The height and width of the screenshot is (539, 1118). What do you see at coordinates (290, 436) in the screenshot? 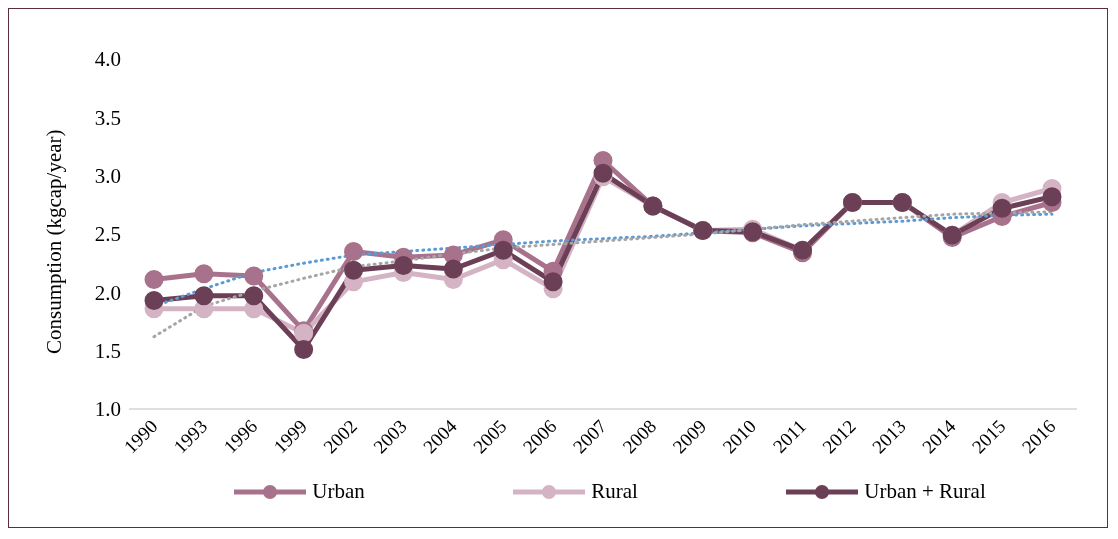
I see `x-tick-label: 1999` at bounding box center [290, 436].